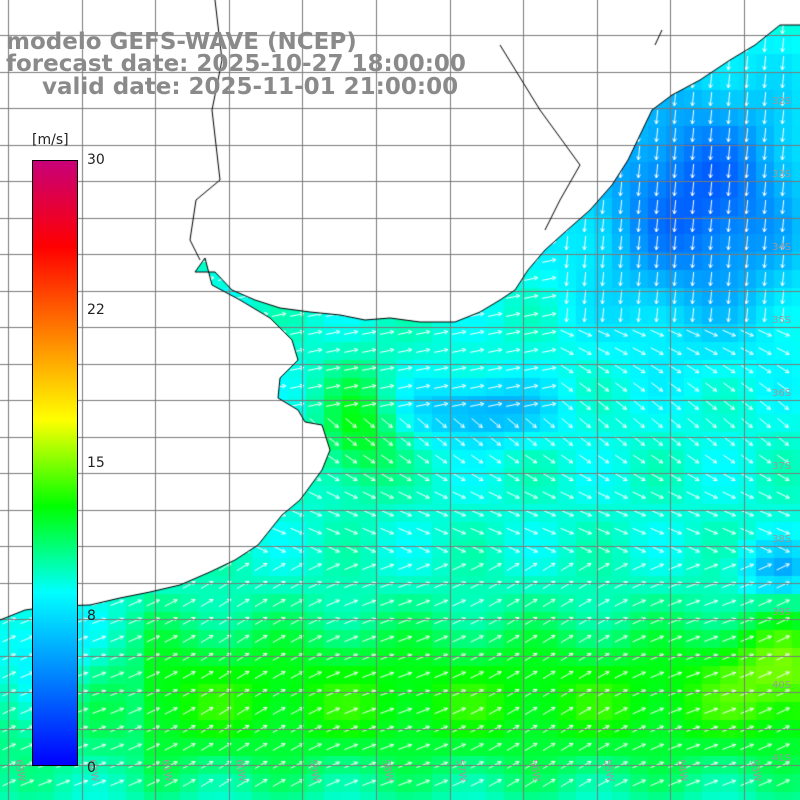  I want to click on lat-label-39S: 39S, so click(781, 612).